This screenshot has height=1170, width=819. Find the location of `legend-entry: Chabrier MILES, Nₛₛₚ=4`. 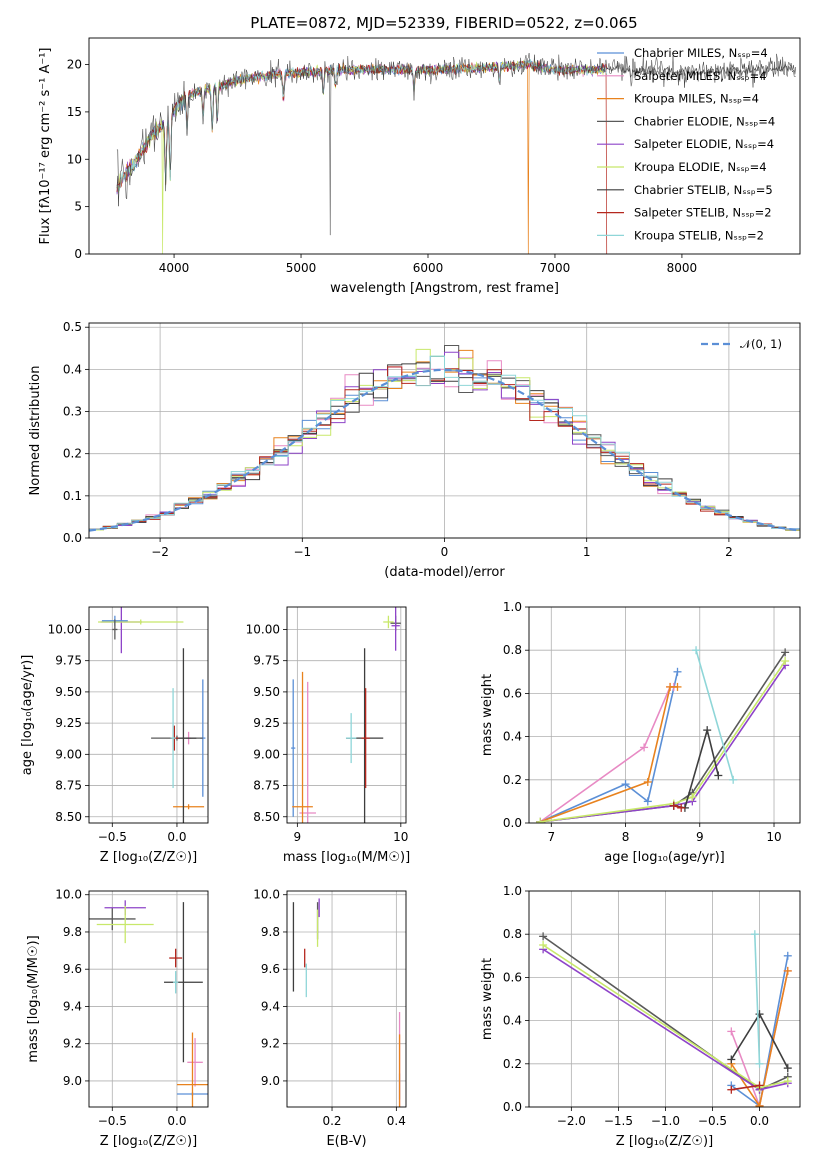

legend-entry: Chabrier MILES, Nₛₛₚ=4 is located at coordinates (701, 53).